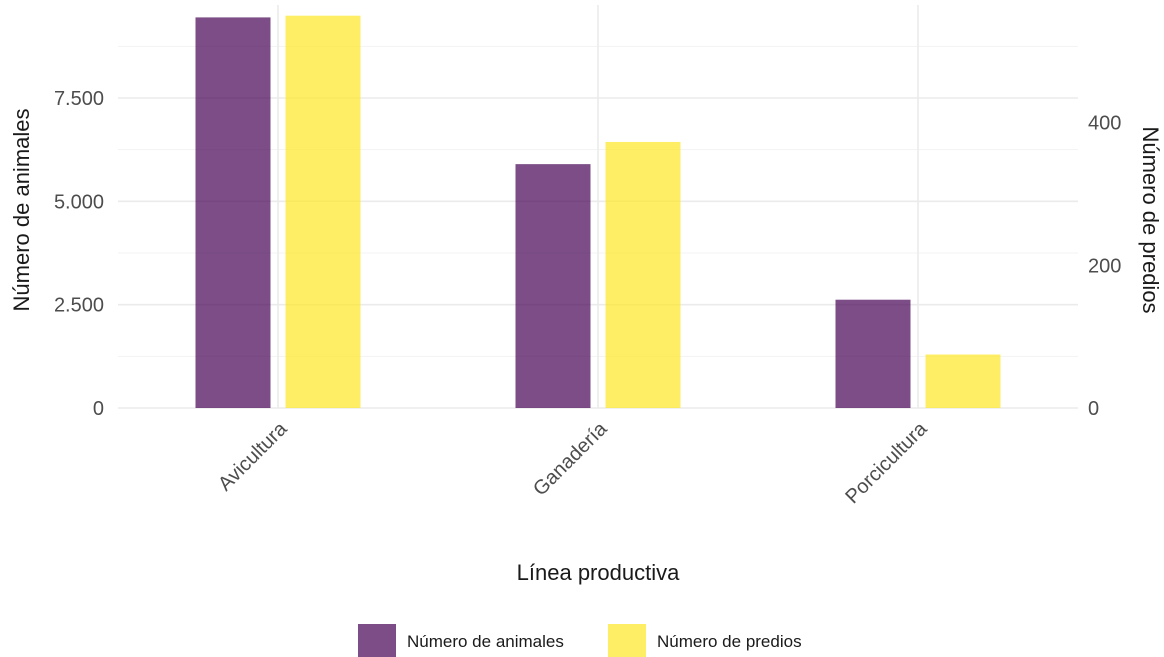 Image resolution: width=1164 pixels, height=657 pixels. Describe the element at coordinates (79, 99) in the screenshot. I see `y-tick-label: 7.500` at that location.